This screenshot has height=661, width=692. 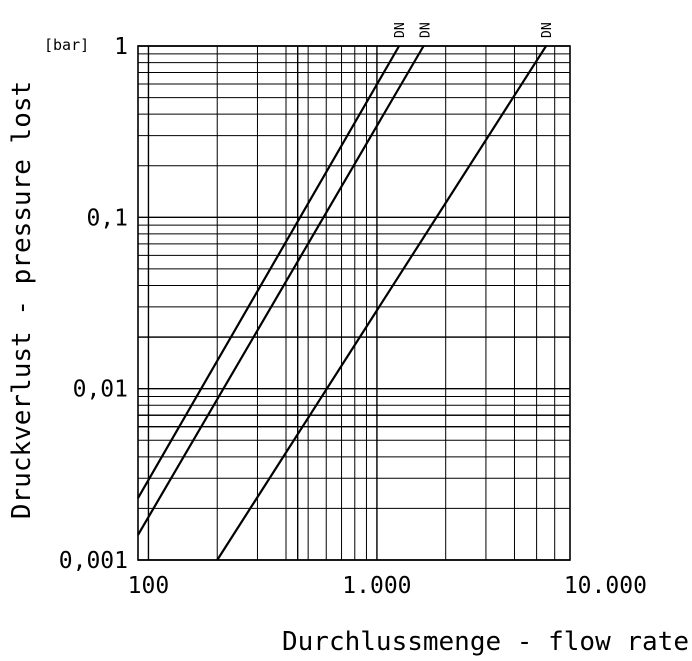 I want to click on y-tick-label: 0,1, so click(x=107, y=218).